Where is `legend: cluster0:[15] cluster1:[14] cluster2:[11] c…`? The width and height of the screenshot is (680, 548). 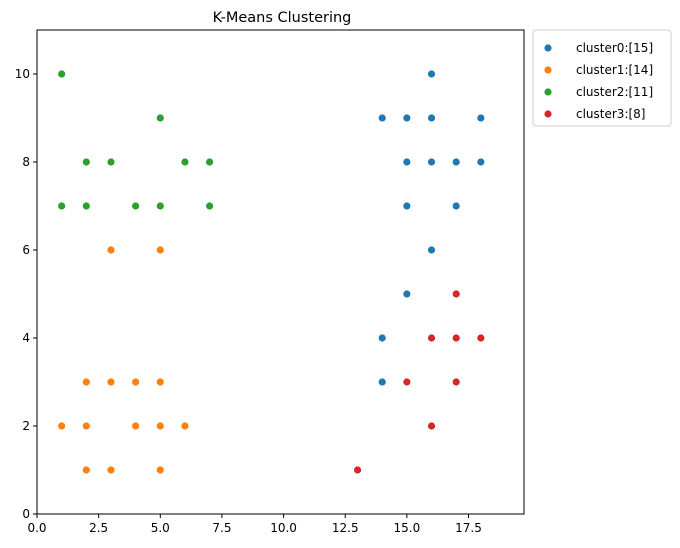 legend: cluster0:[15] cluster1:[14] cluster2:[11] c… is located at coordinates (602, 78).